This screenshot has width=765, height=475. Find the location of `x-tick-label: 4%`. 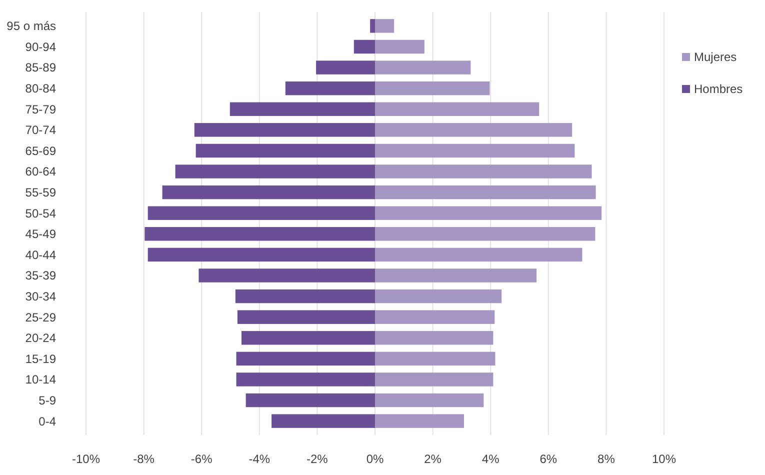

x-tick-label: 4% is located at coordinates (491, 459).